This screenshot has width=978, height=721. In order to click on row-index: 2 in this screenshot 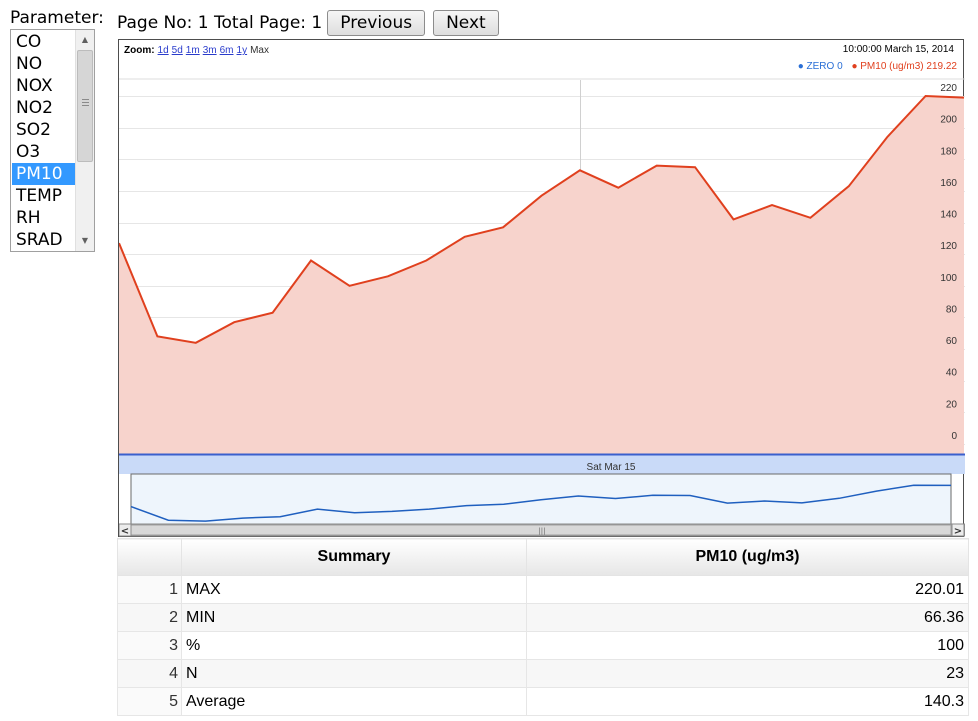, I will do `click(149, 617)`.